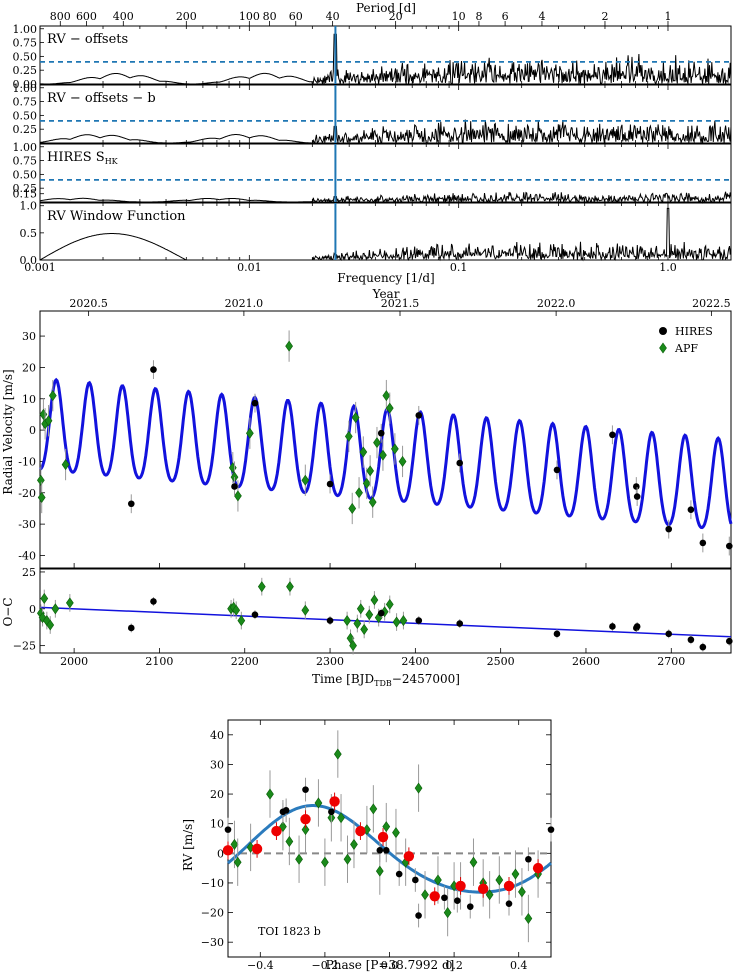 The width and height of the screenshot is (747, 978). What do you see at coordinates (454, 965) in the screenshot?
I see `xtick-label: 0.2` at bounding box center [454, 965].